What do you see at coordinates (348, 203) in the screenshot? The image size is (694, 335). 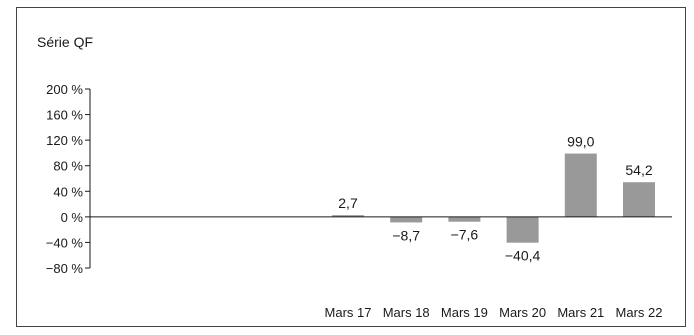 I see `bar-value-label: 2,7` at bounding box center [348, 203].